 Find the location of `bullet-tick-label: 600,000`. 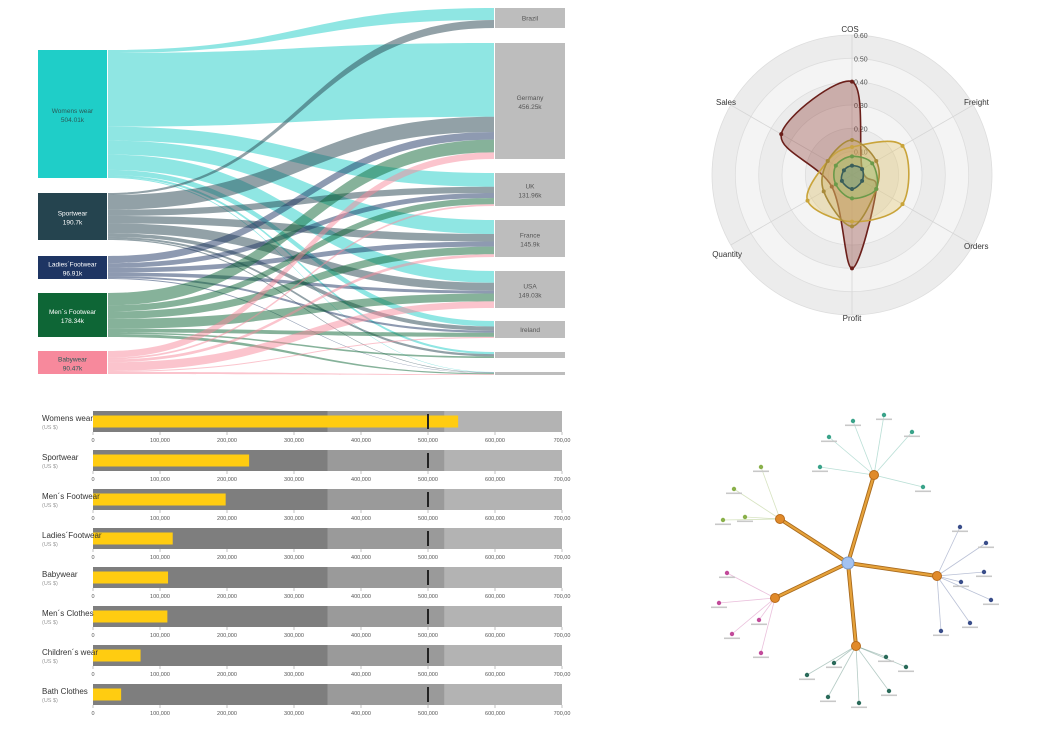

bullet-tick-label: 600,000 is located at coordinates (495, 558).